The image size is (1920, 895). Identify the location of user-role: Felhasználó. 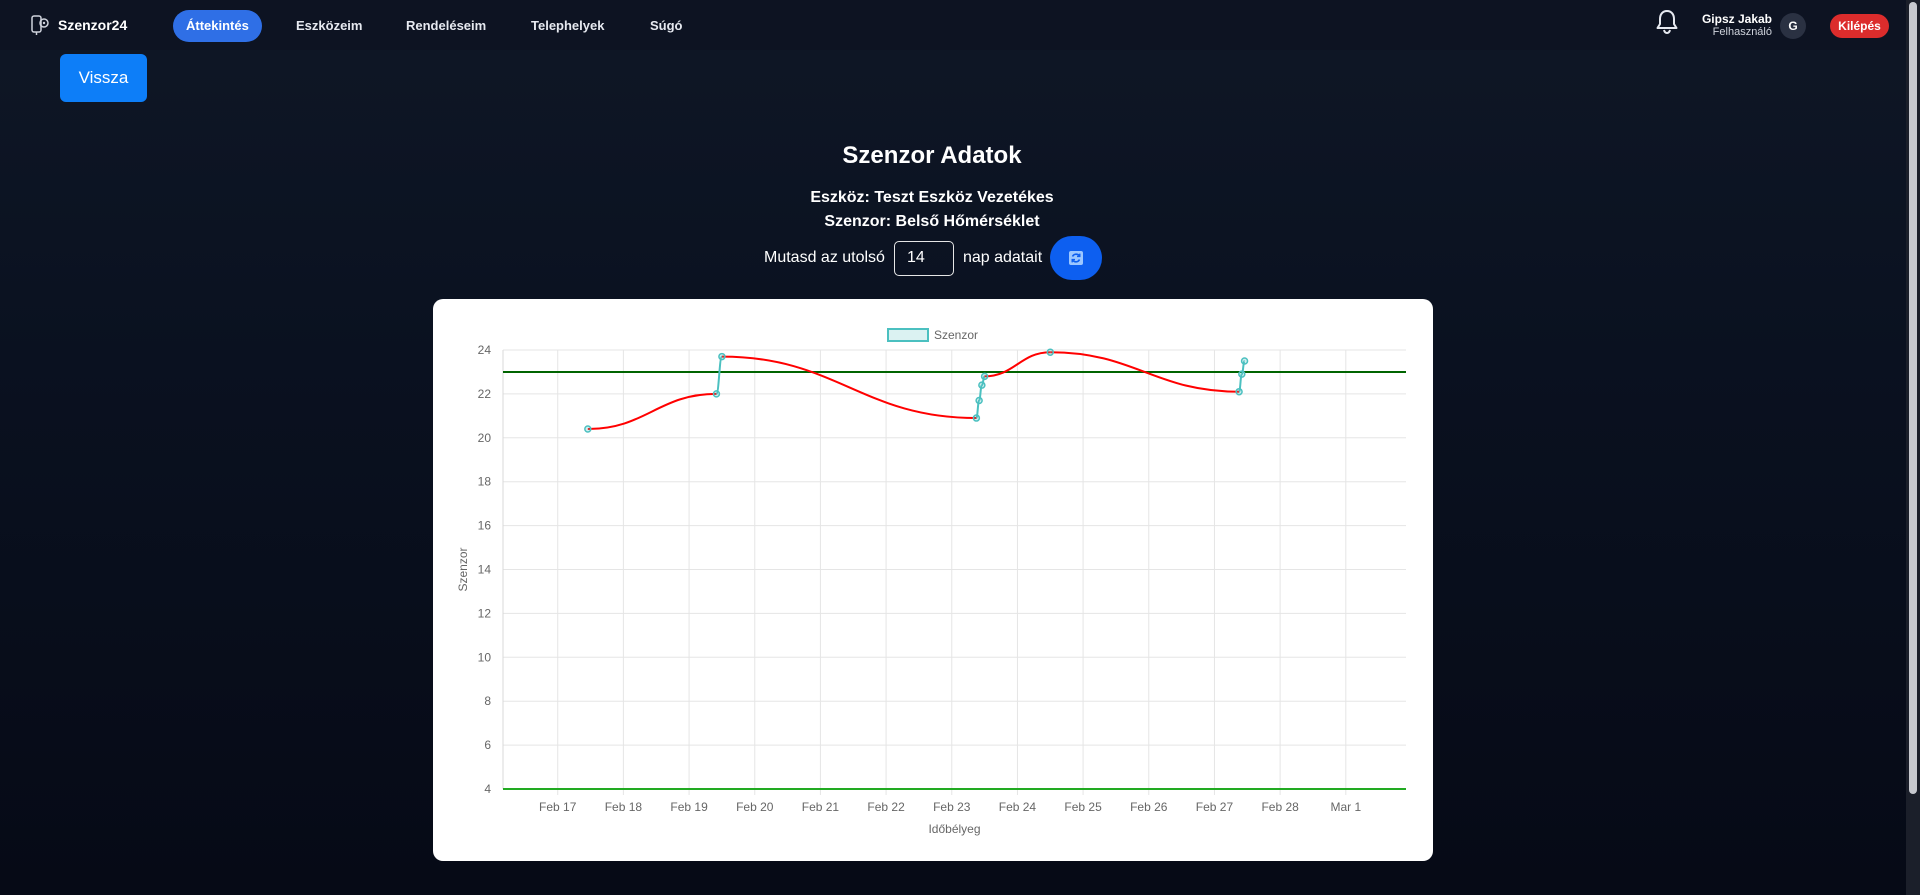
(1742, 32).